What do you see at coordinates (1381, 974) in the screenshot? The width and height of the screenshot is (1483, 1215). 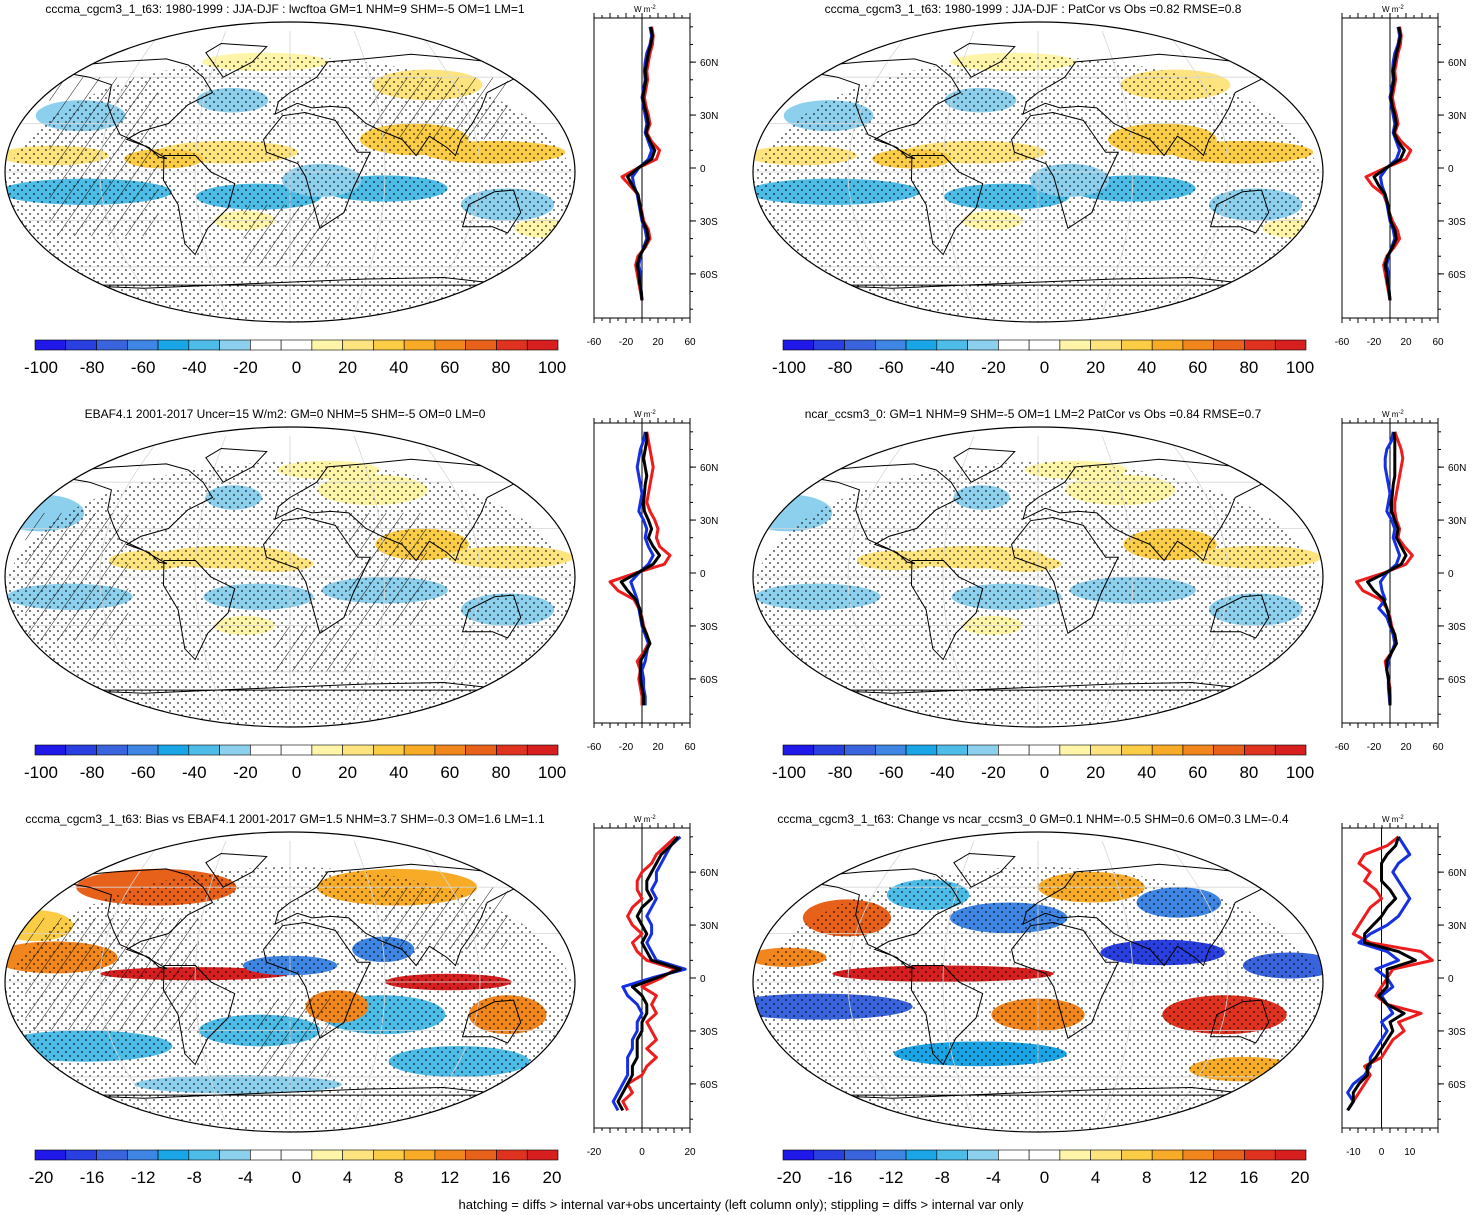 I see `profile-series-black` at bounding box center [1381, 974].